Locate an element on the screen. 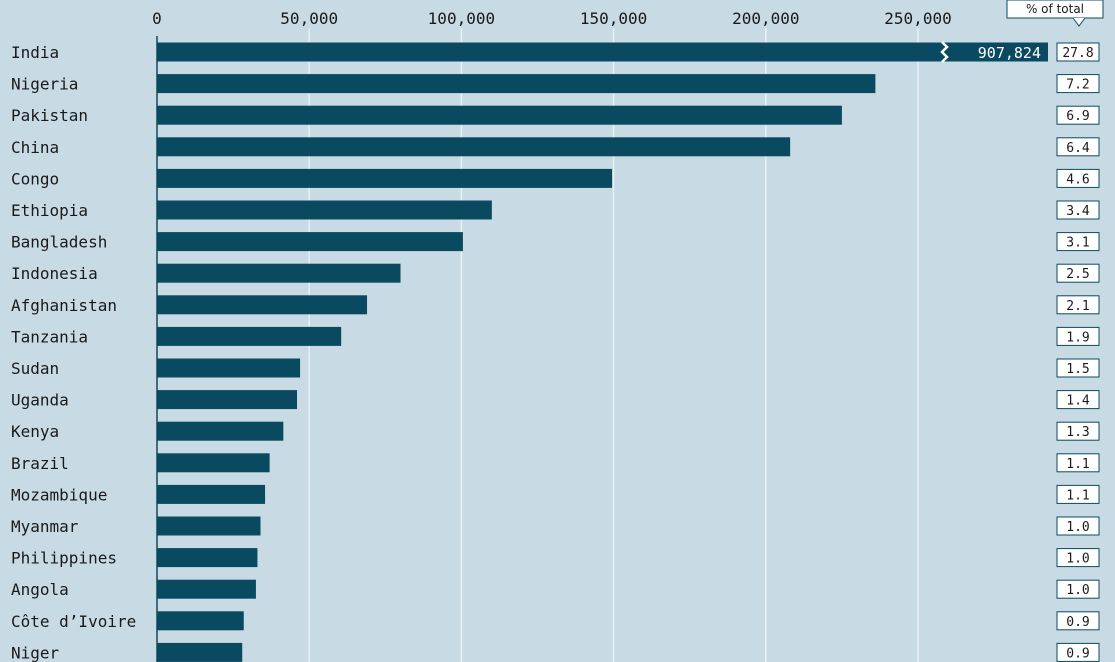 This screenshot has height=662, width=1115. percent-label: 3.4 is located at coordinates (1078, 211).